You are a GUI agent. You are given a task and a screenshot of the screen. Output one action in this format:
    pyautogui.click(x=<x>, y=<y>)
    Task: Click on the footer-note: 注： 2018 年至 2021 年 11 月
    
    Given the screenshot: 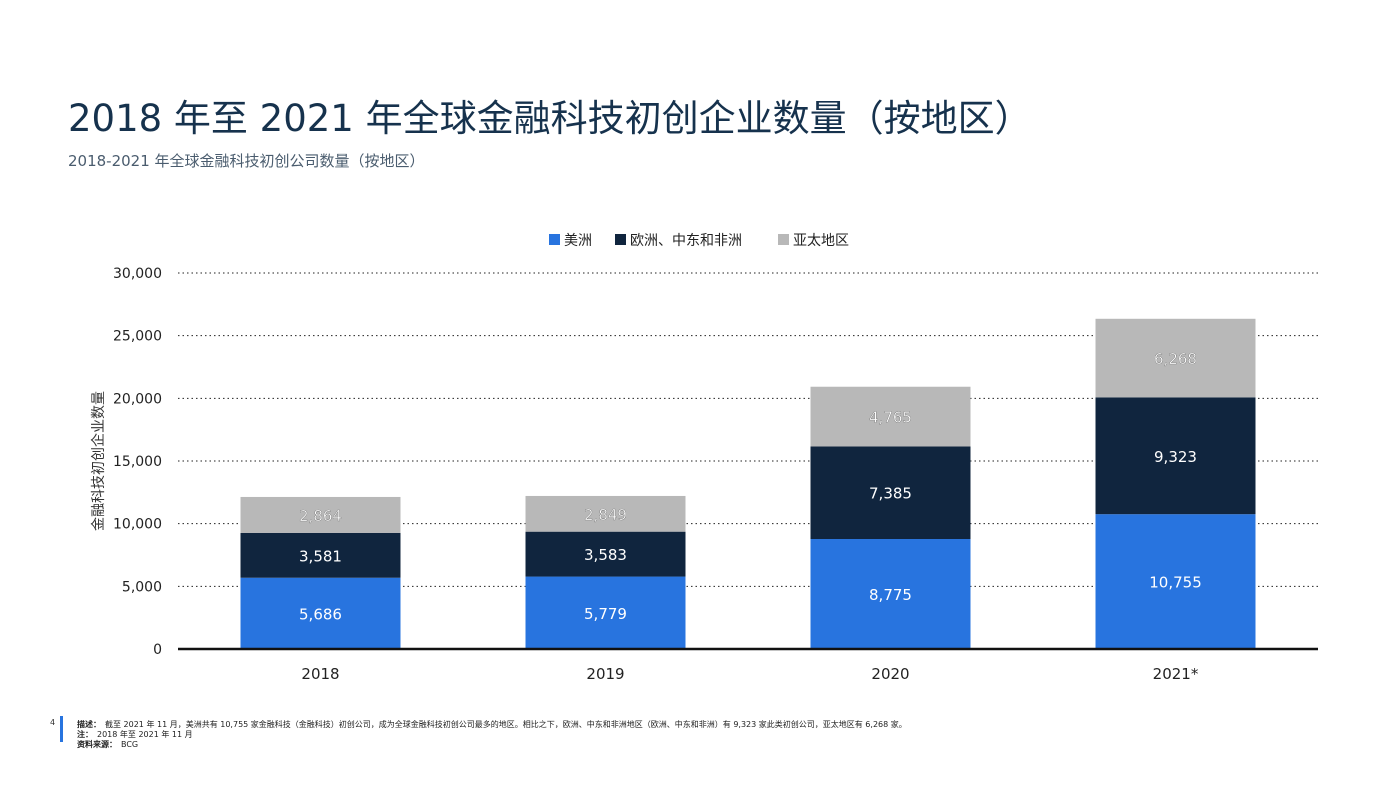 What is the action you would take?
    pyautogui.click(x=135, y=735)
    